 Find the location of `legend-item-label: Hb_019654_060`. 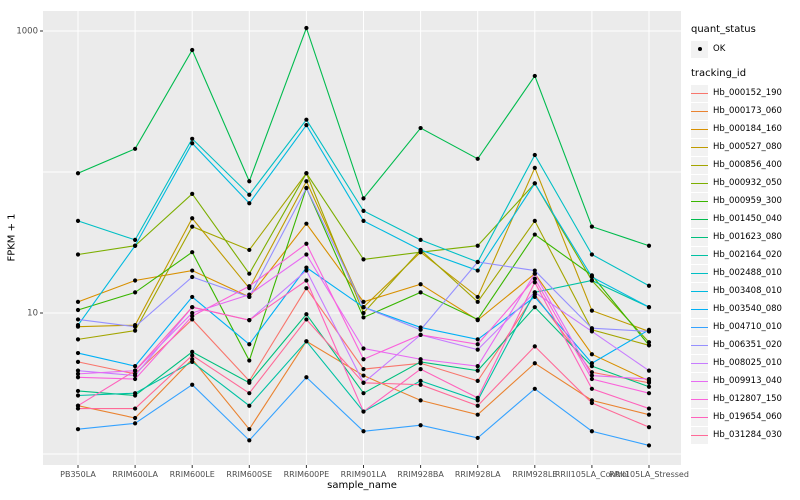

legend-item-label: Hb_019654_060 is located at coordinates (747, 417).